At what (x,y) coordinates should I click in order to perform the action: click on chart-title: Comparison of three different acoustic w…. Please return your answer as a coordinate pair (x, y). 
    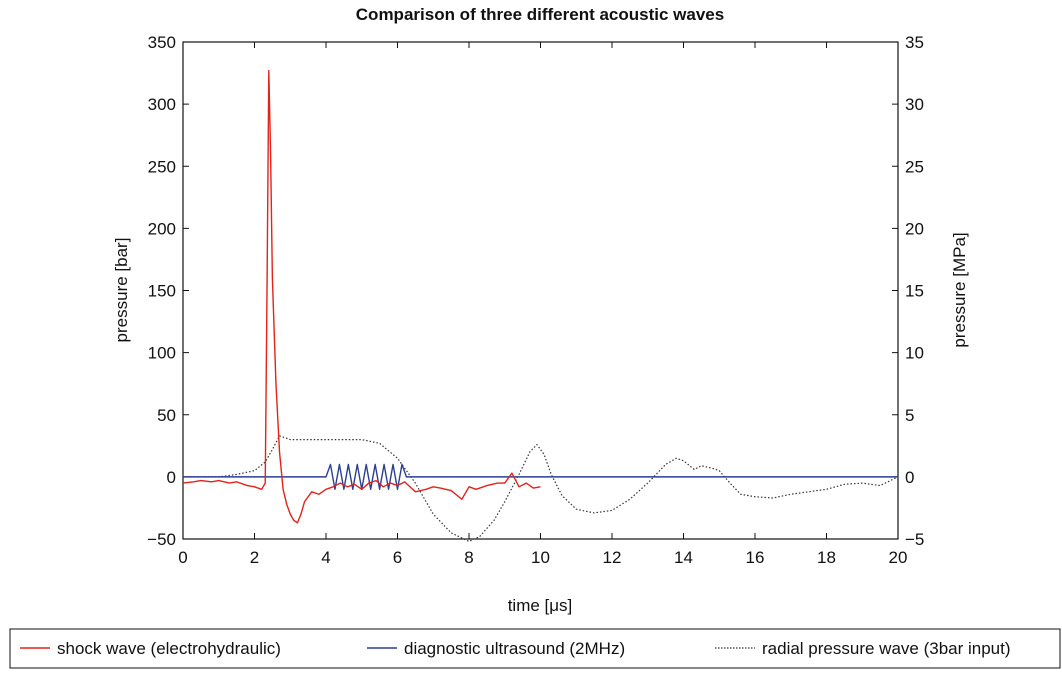
    Looking at the image, I should click on (540, 14).